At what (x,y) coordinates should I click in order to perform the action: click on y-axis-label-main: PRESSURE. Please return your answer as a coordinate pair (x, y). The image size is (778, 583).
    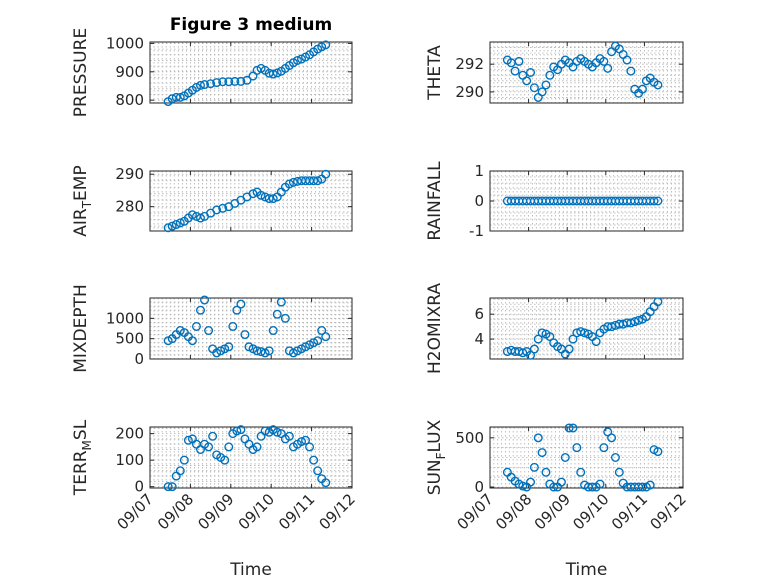
    Looking at the image, I should click on (81, 72).